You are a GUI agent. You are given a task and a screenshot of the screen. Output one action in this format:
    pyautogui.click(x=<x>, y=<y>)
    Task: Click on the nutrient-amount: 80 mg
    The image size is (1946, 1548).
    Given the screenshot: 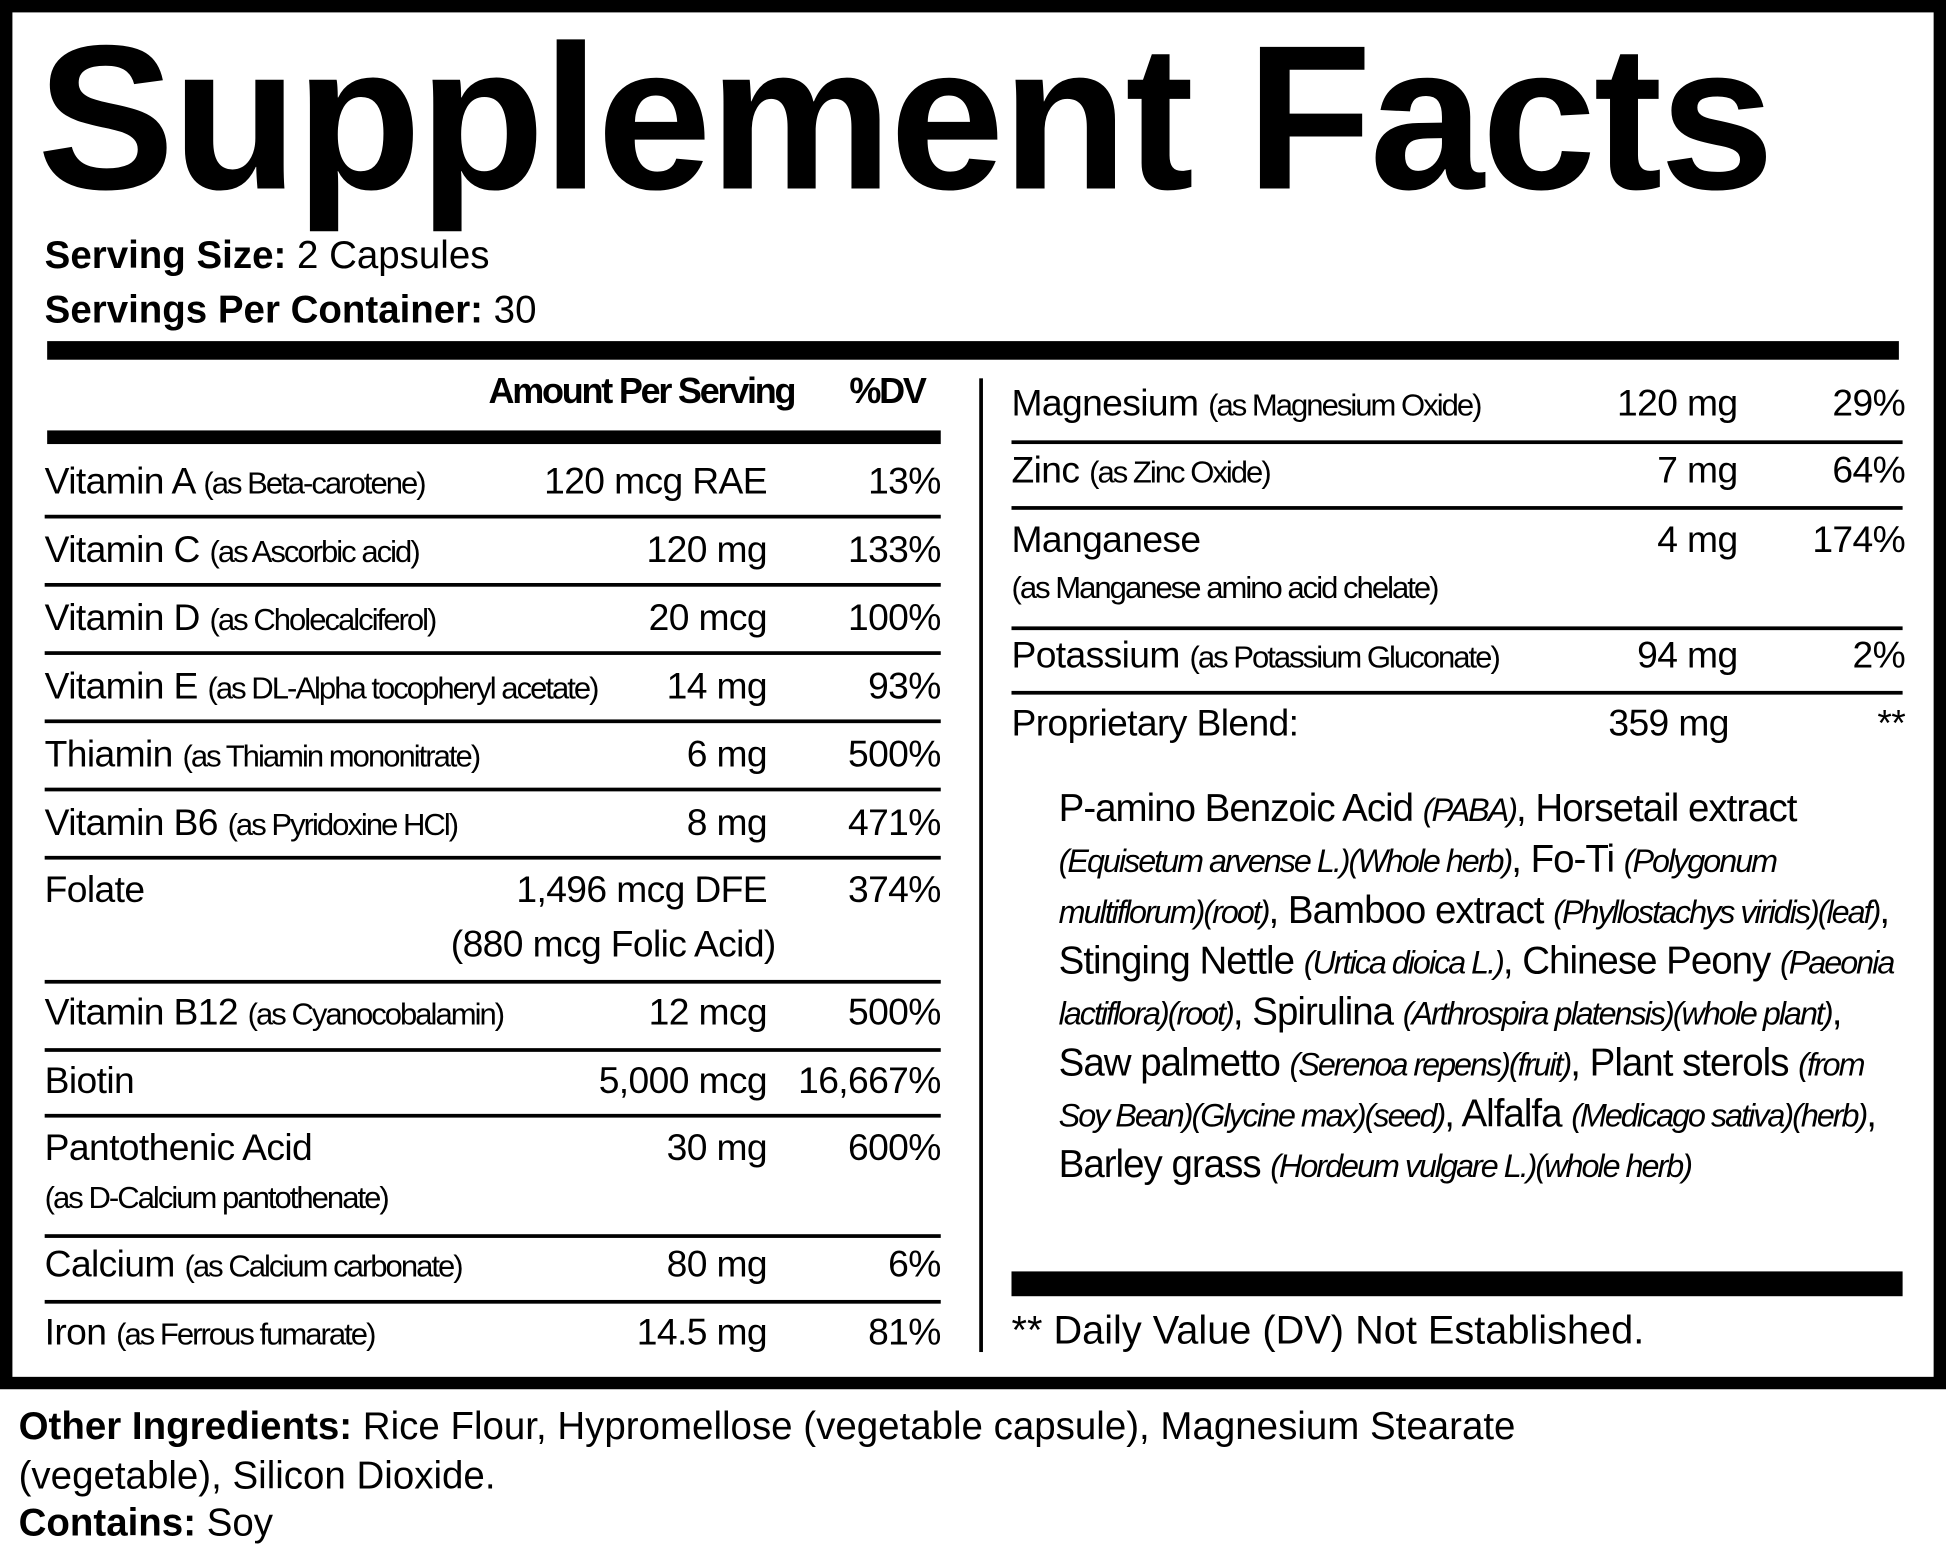 What is the action you would take?
    pyautogui.click(x=717, y=1265)
    